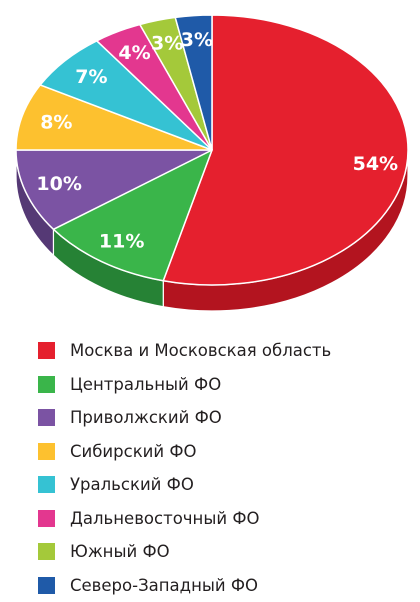 The image size is (420, 602). Describe the element at coordinates (132, 484) in the screenshot. I see `legend-label-4: Уральский ФО` at that location.